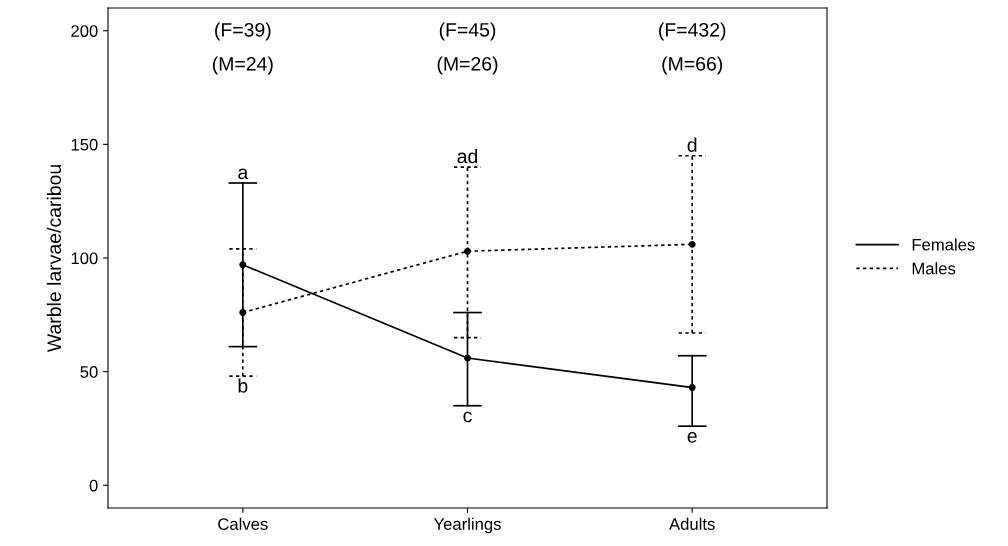 Image resolution: width=1008 pixels, height=546 pixels. I want to click on annotation: a, so click(243, 174).